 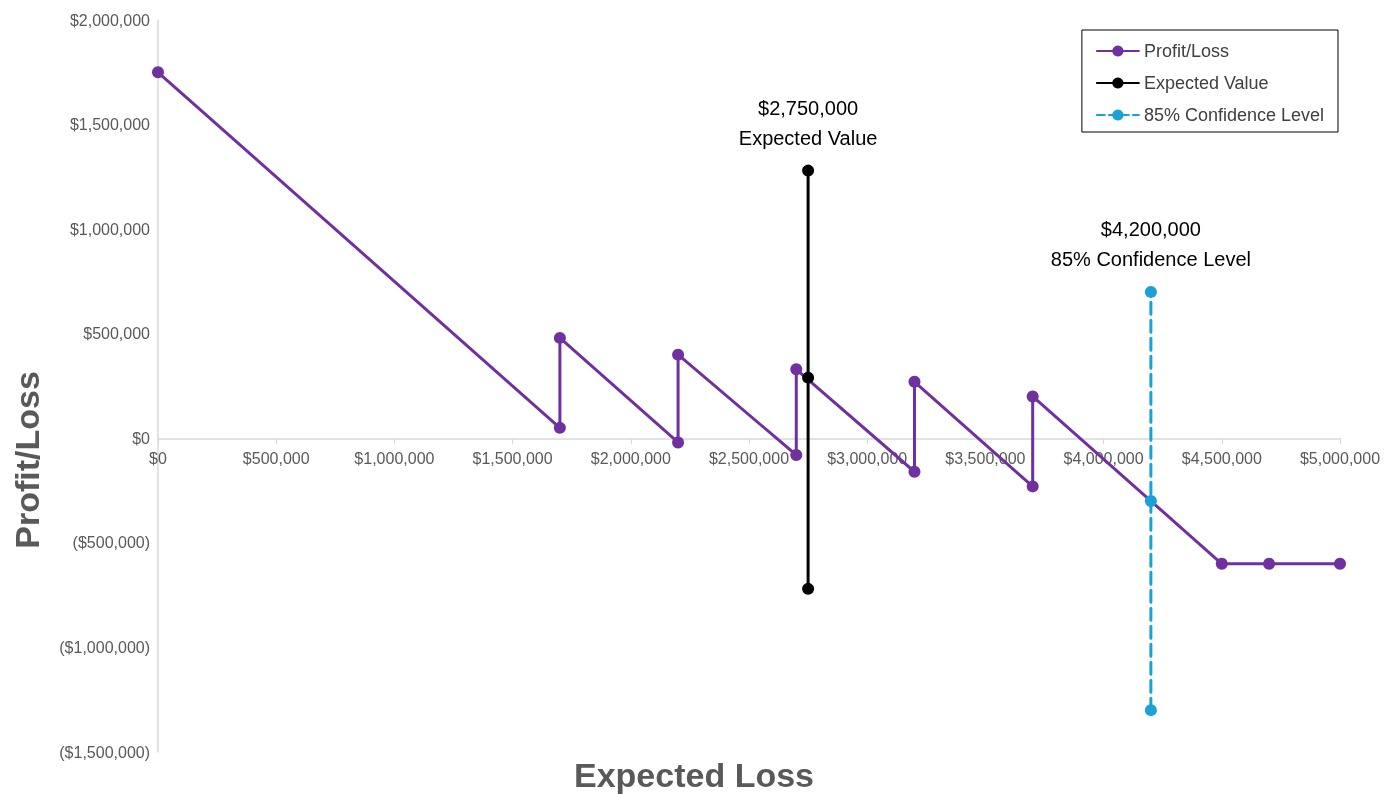 What do you see at coordinates (110, 125) in the screenshot?
I see `y-tick-label: $1,500,000` at bounding box center [110, 125].